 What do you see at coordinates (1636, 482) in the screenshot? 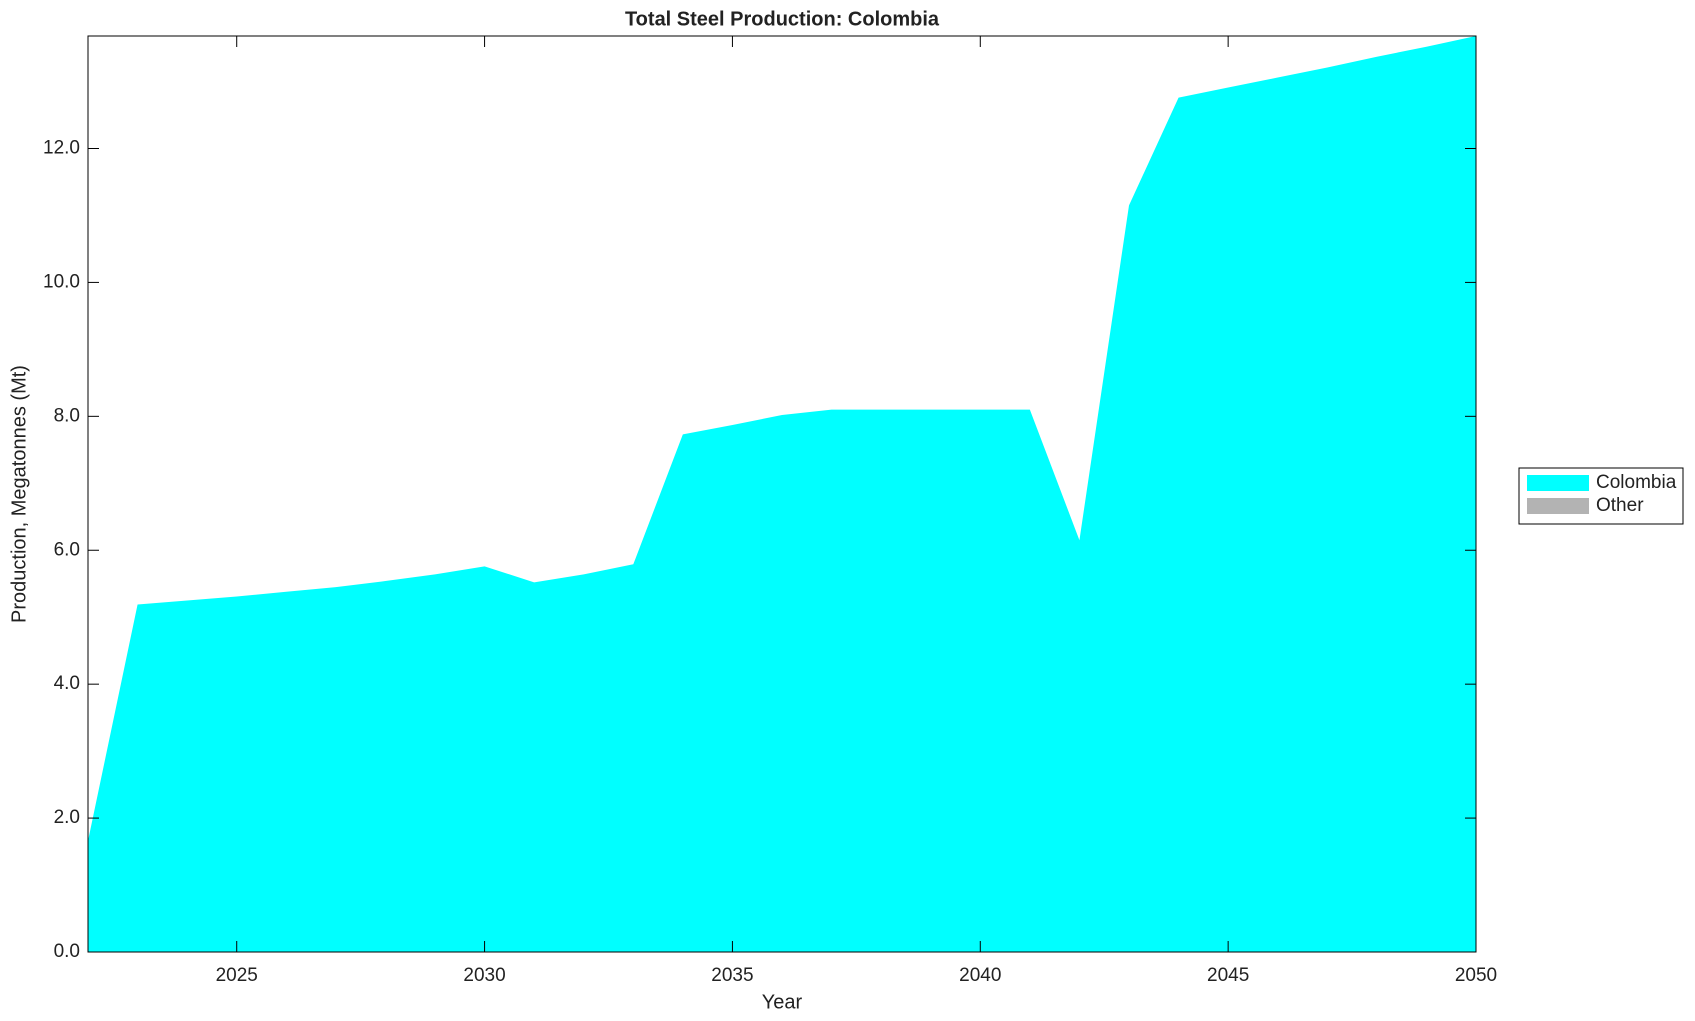
I see `legend-label: Colombia` at bounding box center [1636, 482].